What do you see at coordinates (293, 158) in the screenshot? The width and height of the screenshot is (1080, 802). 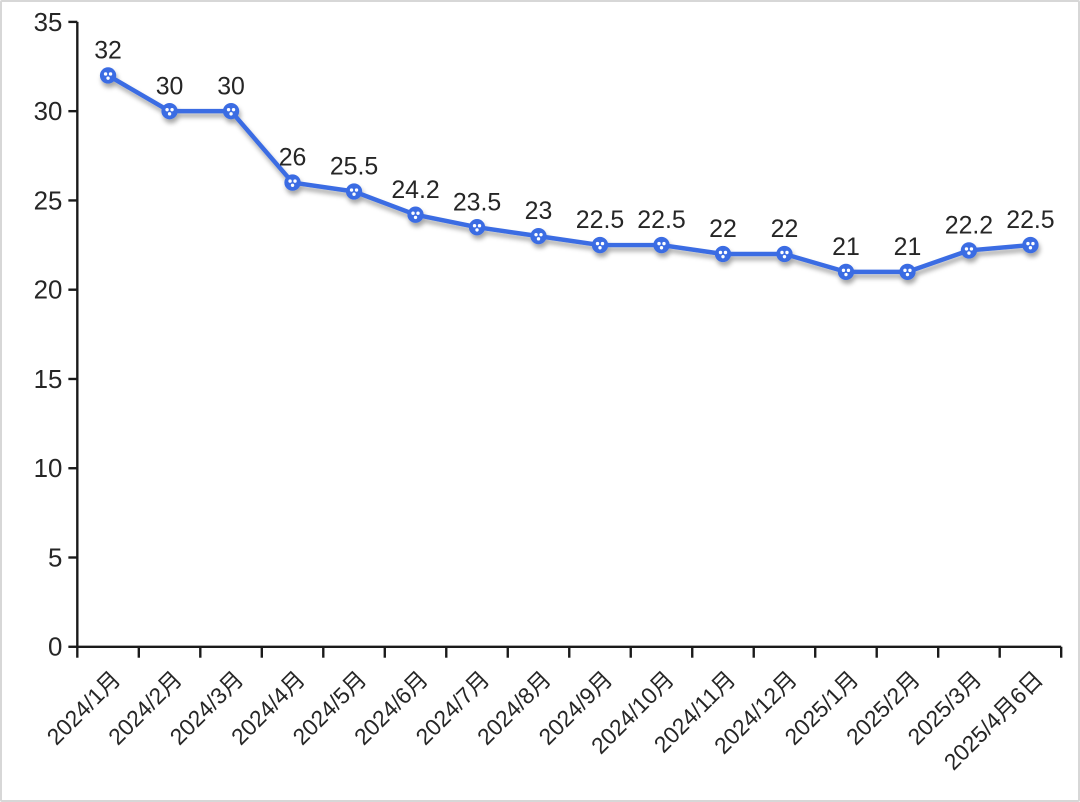 I see `data-label: 26` at bounding box center [293, 158].